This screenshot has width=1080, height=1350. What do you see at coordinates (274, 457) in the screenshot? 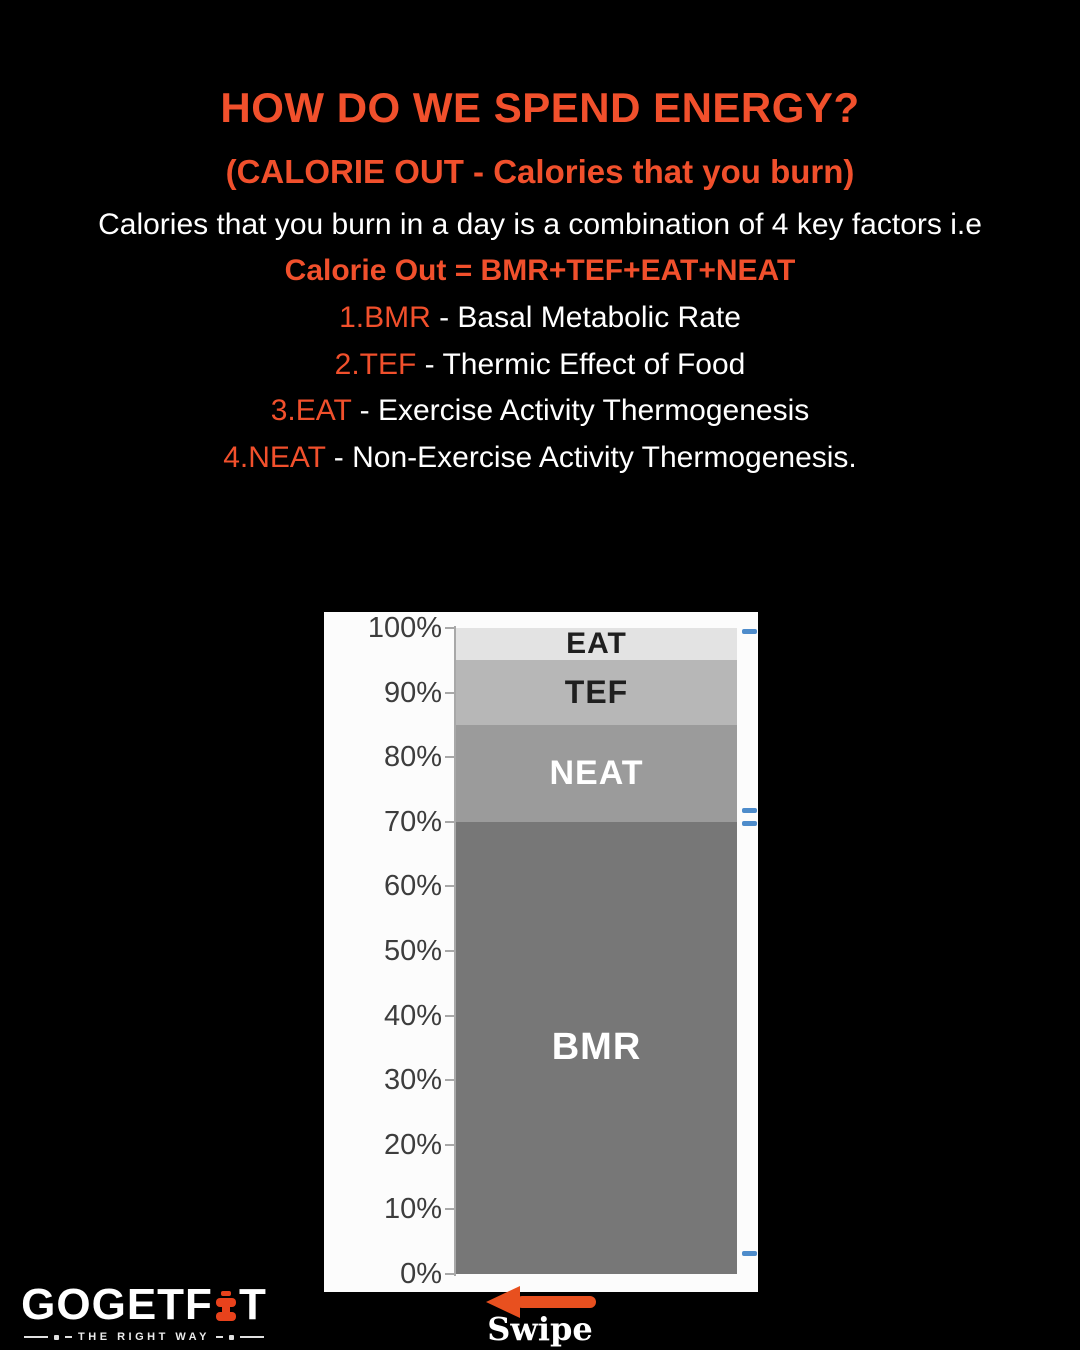
I see `factor-num: 4.NEAT` at bounding box center [274, 457].